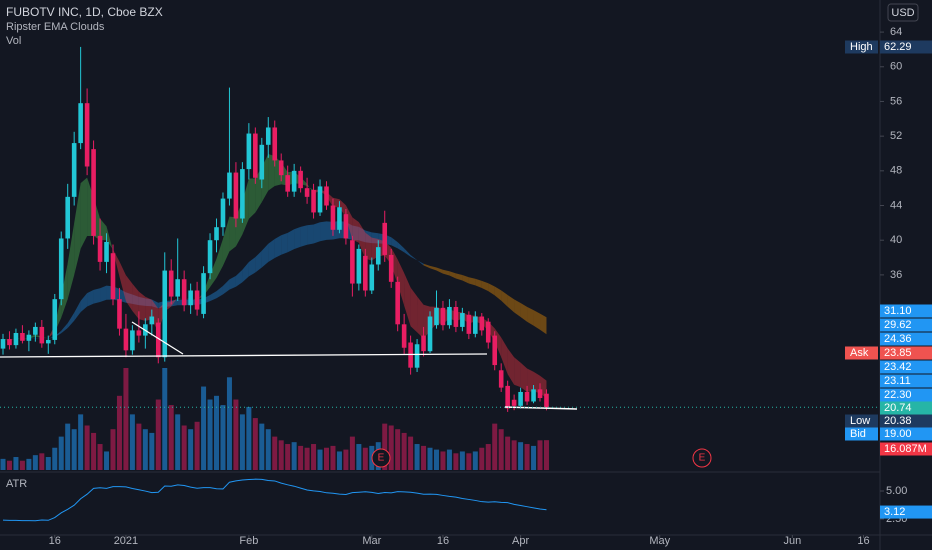 This screenshot has width=932, height=550. Describe the element at coordinates (898, 339) in the screenshot. I see `price-label: 24.36` at that location.